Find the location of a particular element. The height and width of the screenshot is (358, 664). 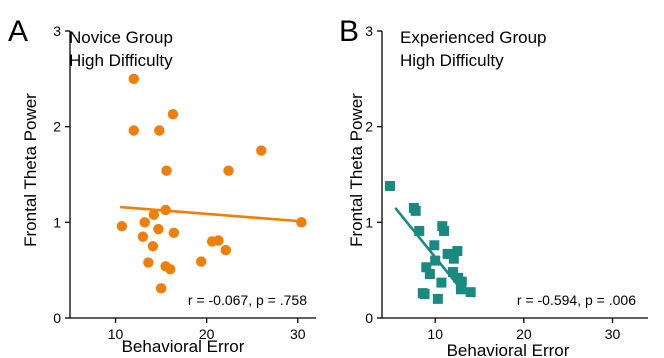

panel-b-ylabel: Frontal Theta Power is located at coordinates (356, 170).